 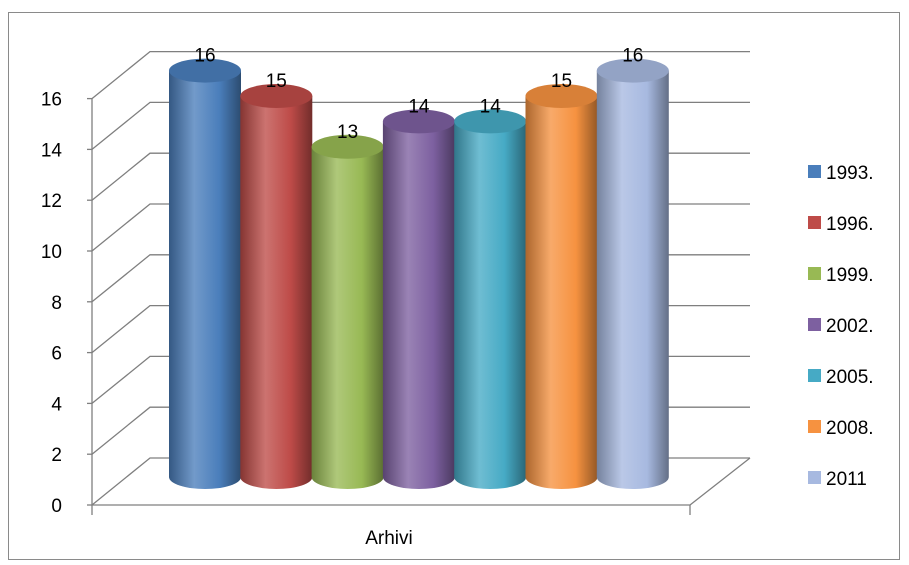 I want to click on legend-item: 2008., so click(x=841, y=428).